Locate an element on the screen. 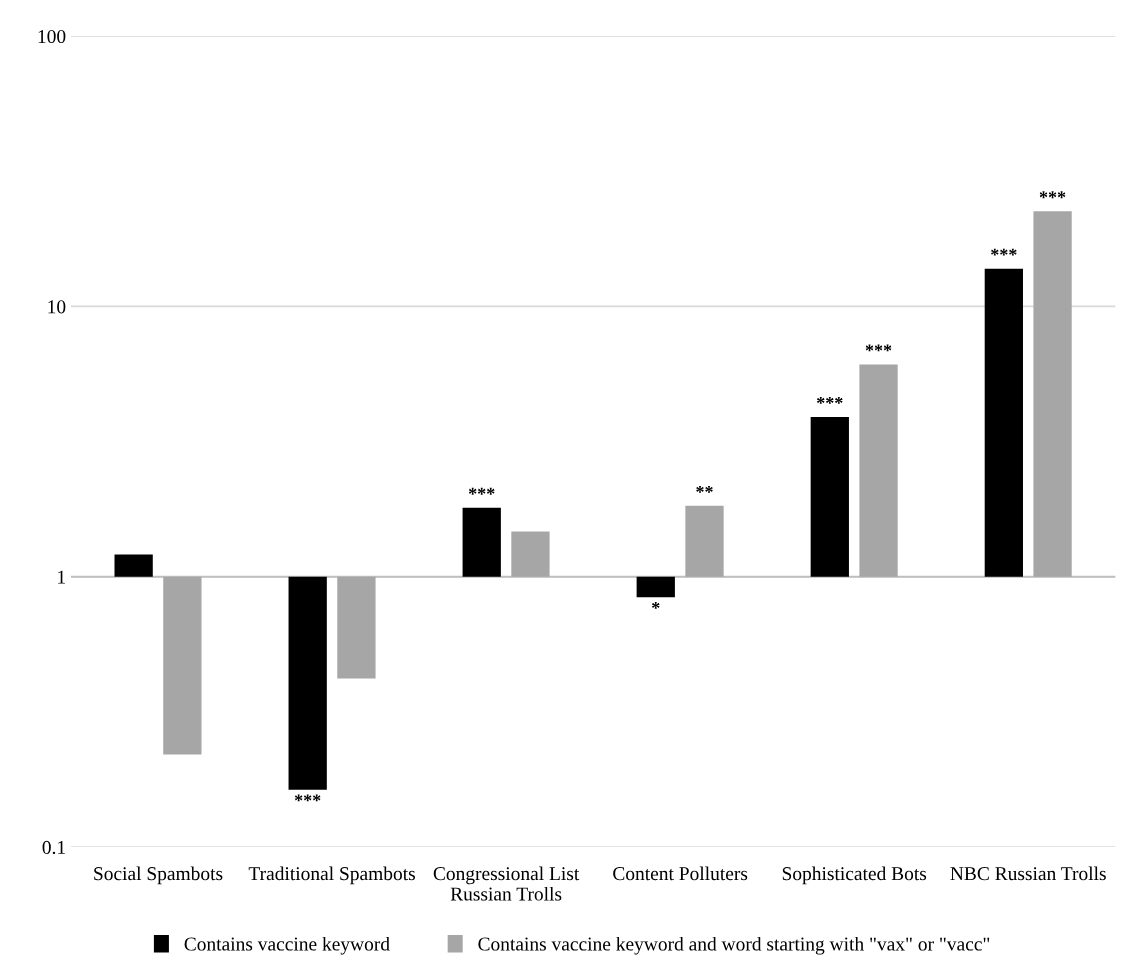 Image resolution: width=1145 pixels, height=977 pixels. y-tick-label: 1 is located at coordinates (61, 577).